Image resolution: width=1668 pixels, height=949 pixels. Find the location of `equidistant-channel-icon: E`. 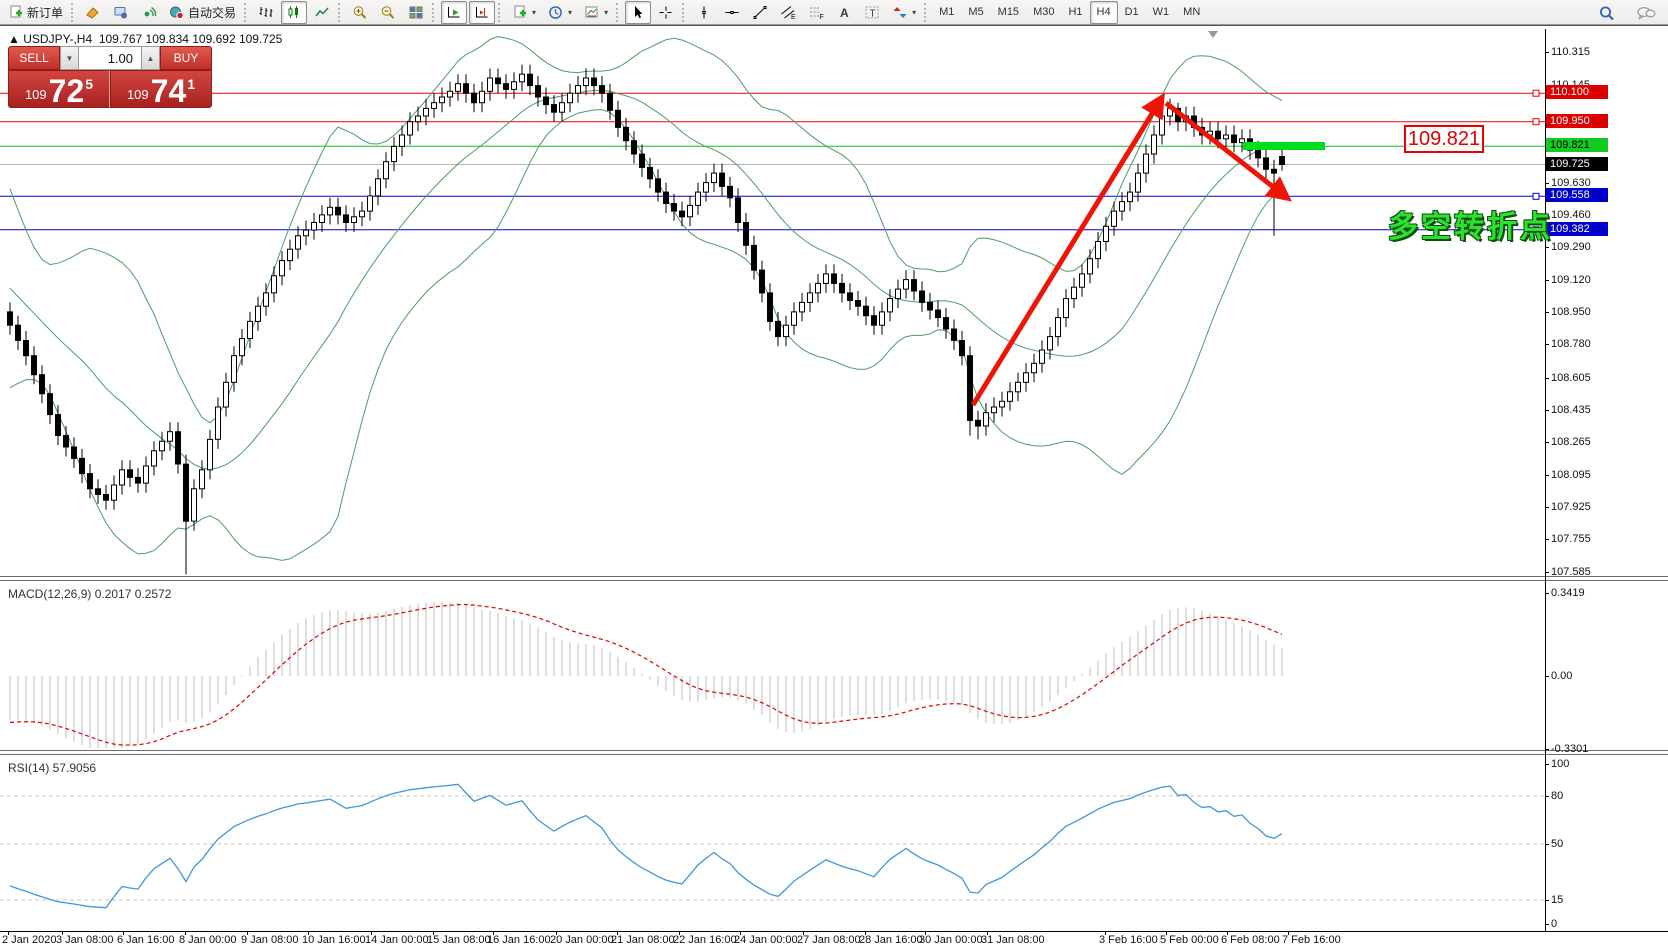

equidistant-channel-icon: E is located at coordinates (788, 12).